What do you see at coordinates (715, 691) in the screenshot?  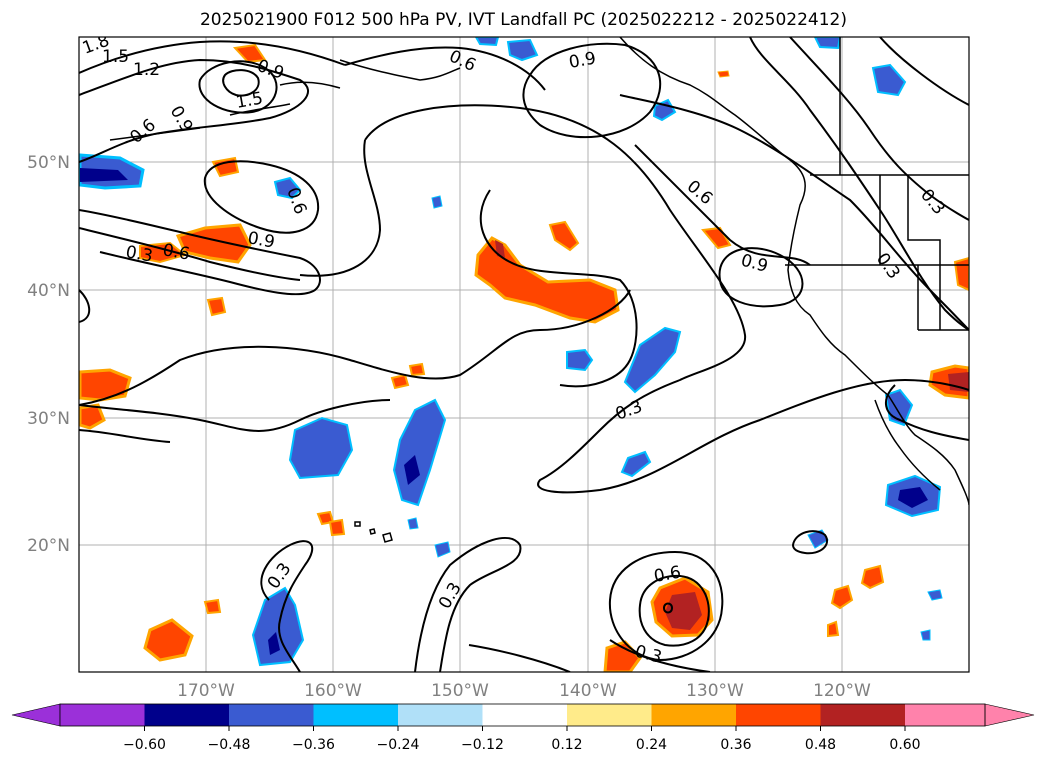 I see `lon-label: 130°W` at bounding box center [715, 691].